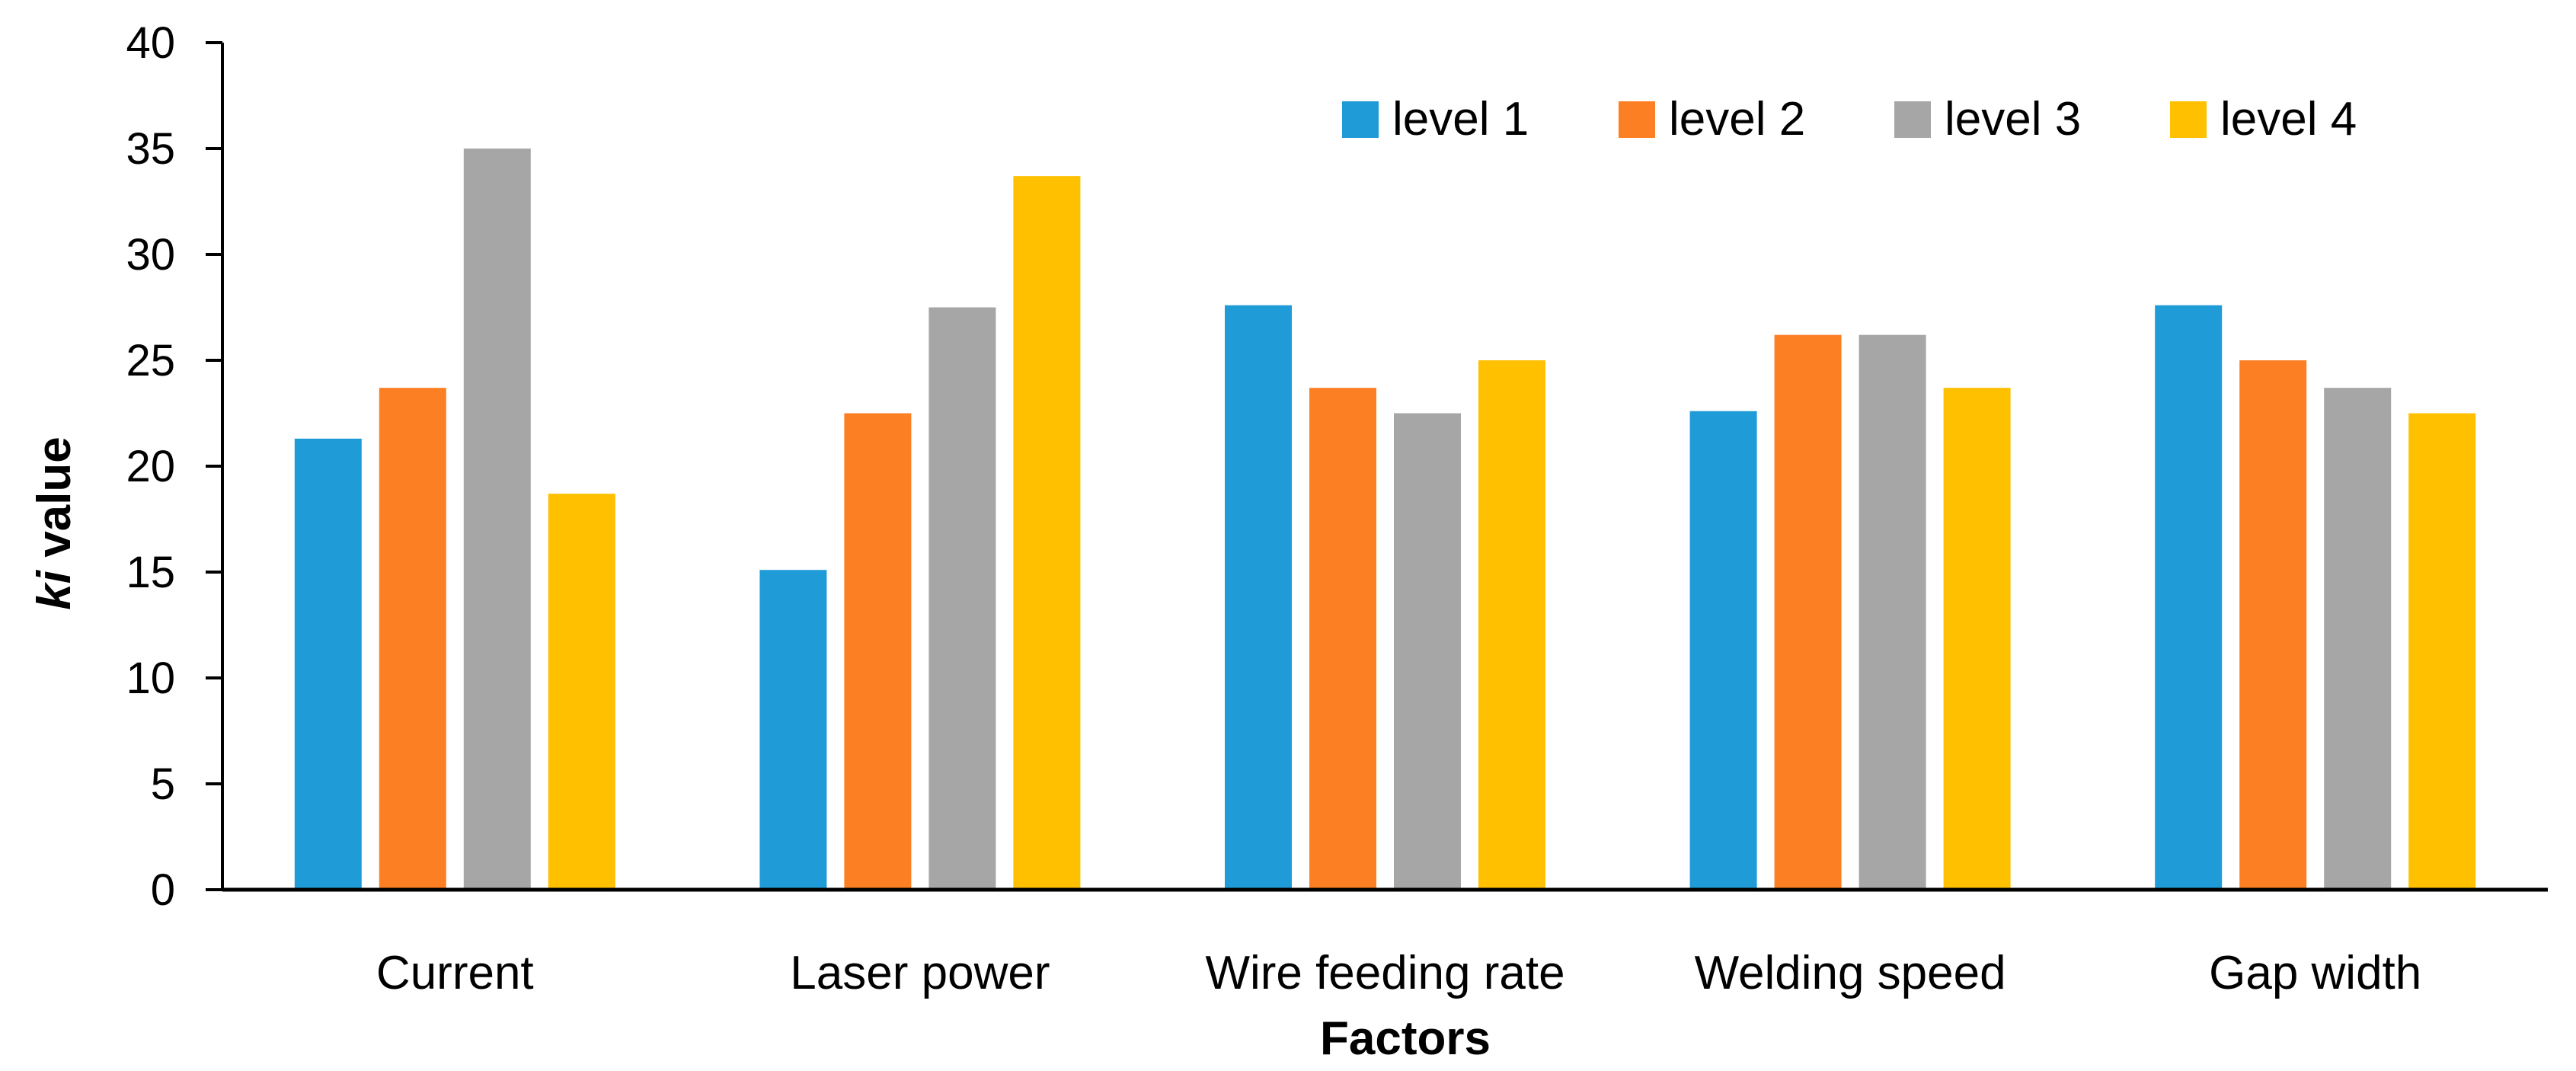 The width and height of the screenshot is (2576, 1071). What do you see at coordinates (2273, 625) in the screenshot?
I see `bar-level-2-gap-width` at bounding box center [2273, 625].